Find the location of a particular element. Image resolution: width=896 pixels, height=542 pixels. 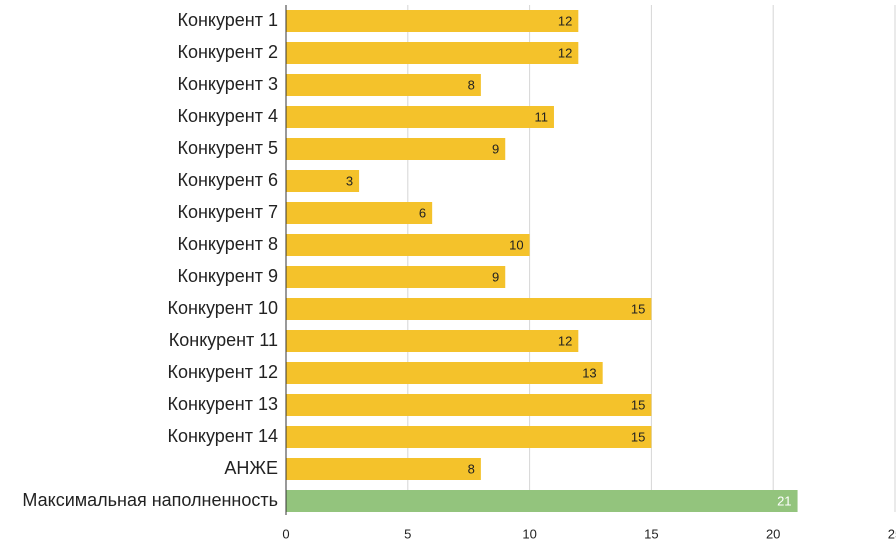

category-label: Конкурент 7 is located at coordinates (227, 212).